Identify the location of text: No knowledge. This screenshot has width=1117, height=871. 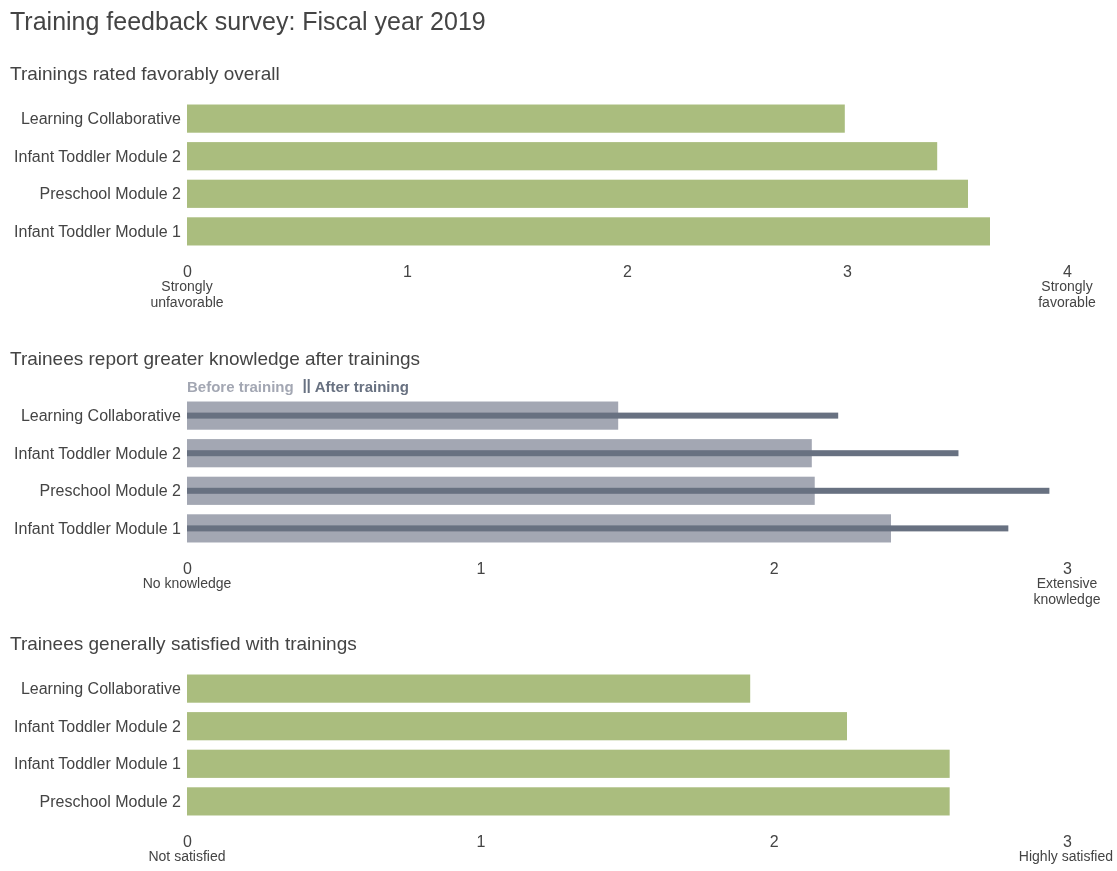
(187, 583).